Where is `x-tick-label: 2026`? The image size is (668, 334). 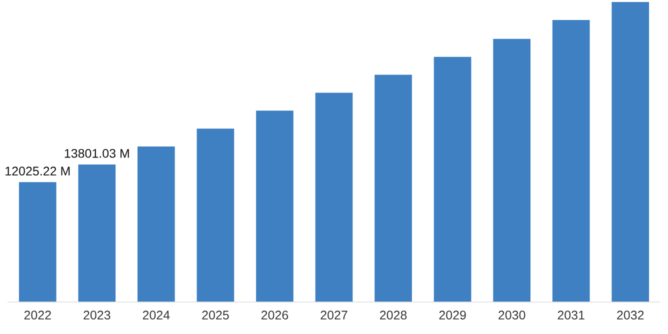
x-tick-label: 2026 is located at coordinates (274, 315).